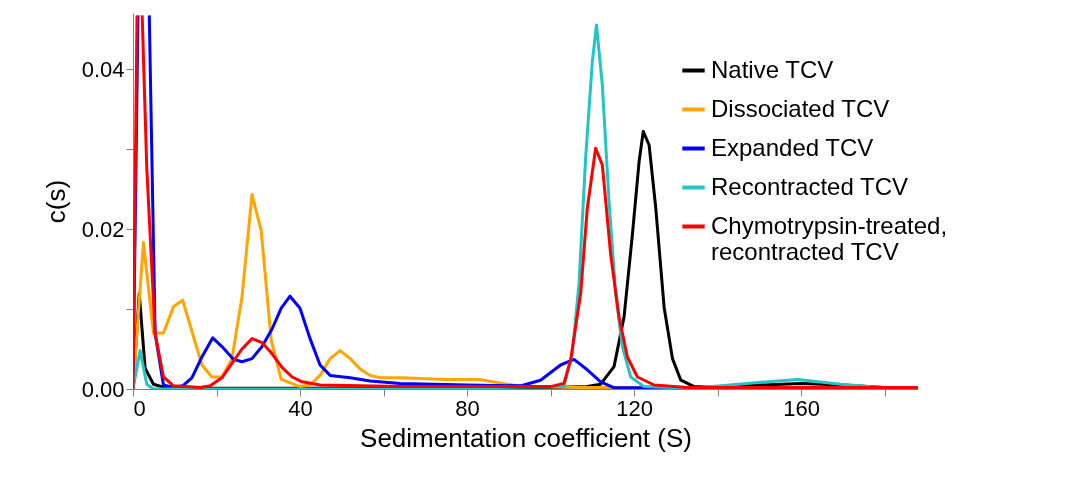  What do you see at coordinates (300, 408) in the screenshot?
I see `x-tick-label: 40` at bounding box center [300, 408].